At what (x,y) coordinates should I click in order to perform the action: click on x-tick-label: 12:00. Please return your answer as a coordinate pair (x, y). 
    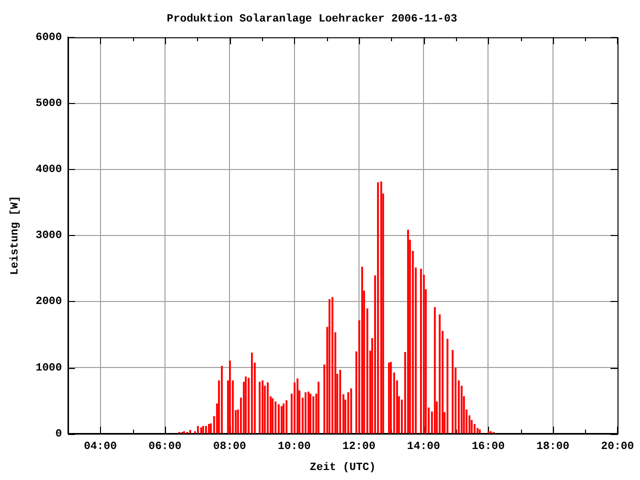
    Looking at the image, I should click on (359, 446).